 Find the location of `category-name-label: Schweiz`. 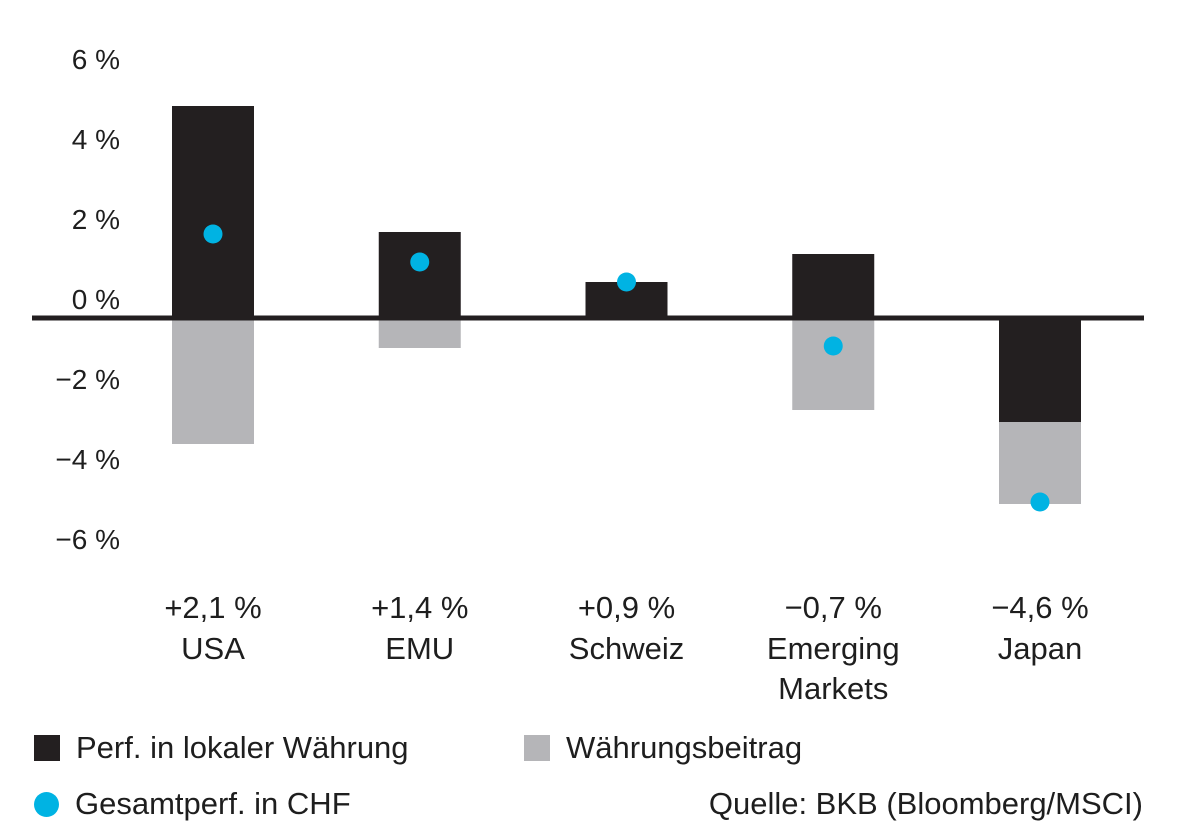

category-name-label: Schweiz is located at coordinates (626, 648).